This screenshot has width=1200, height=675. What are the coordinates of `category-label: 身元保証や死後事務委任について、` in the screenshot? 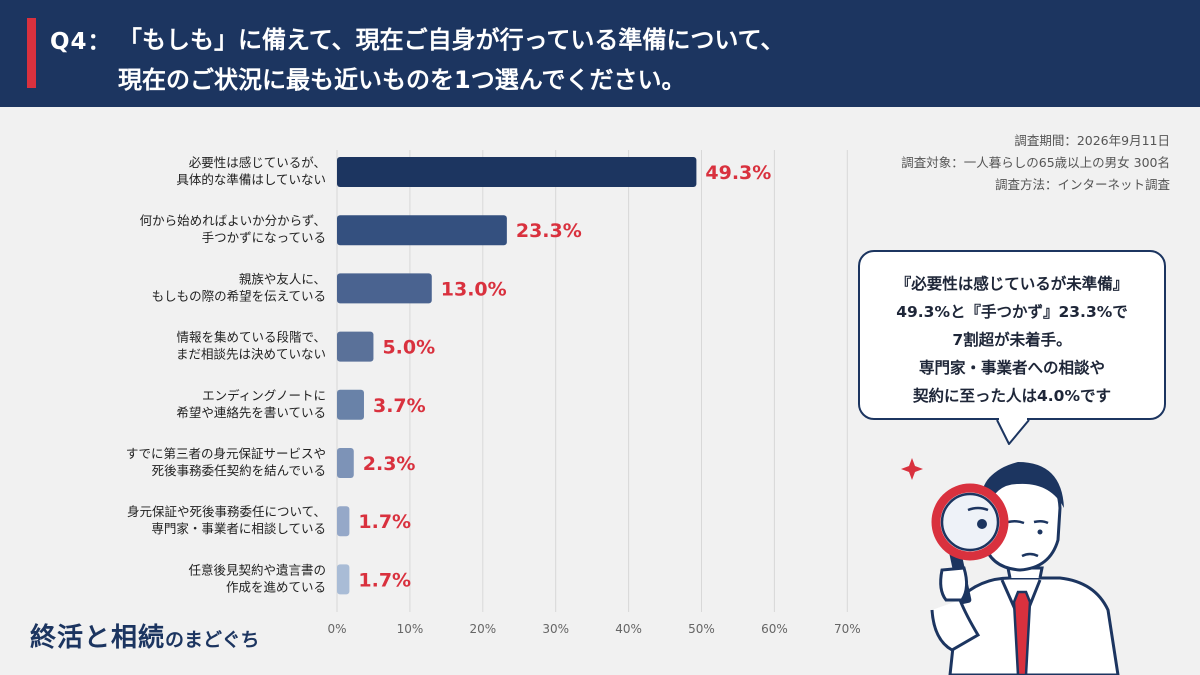 It's located at (226, 511).